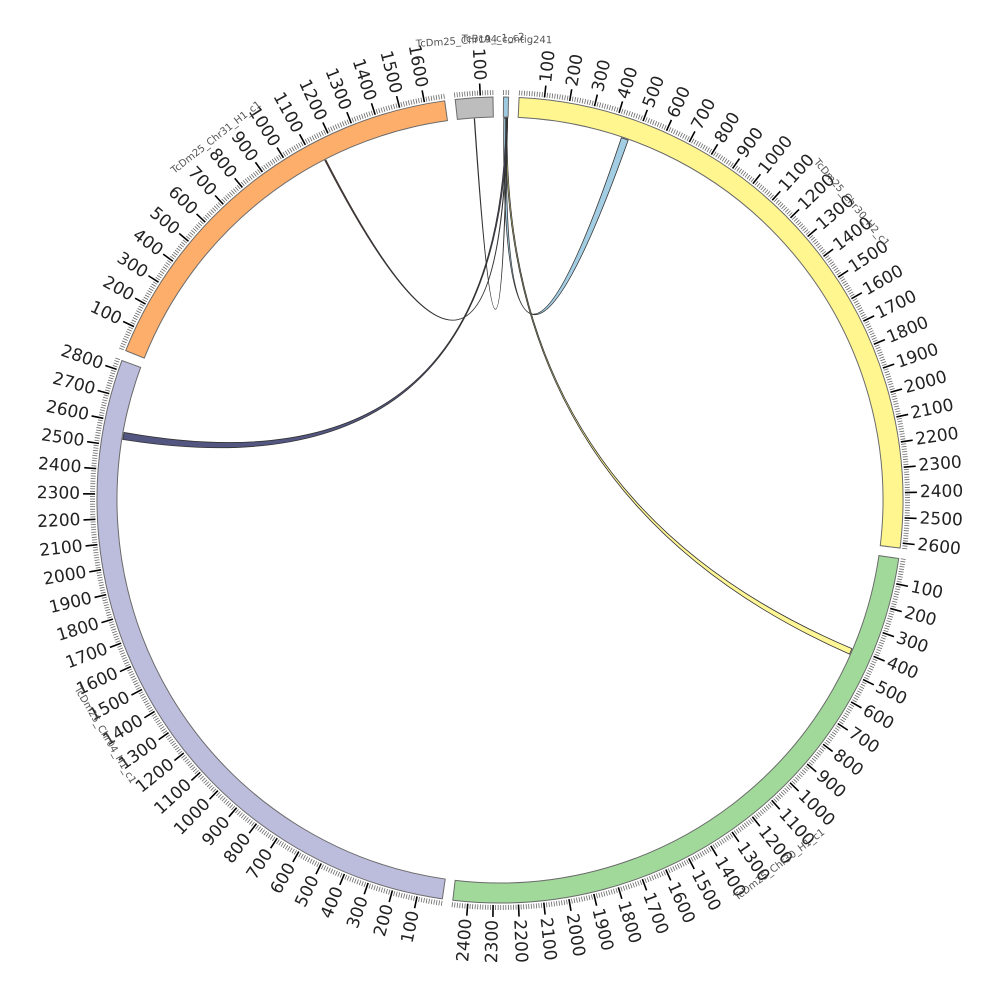 Image resolution: width=1000 pixels, height=1000 pixels. What do you see at coordinates (628, 83) in the screenshot?
I see `tick-label: 400` at bounding box center [628, 83].